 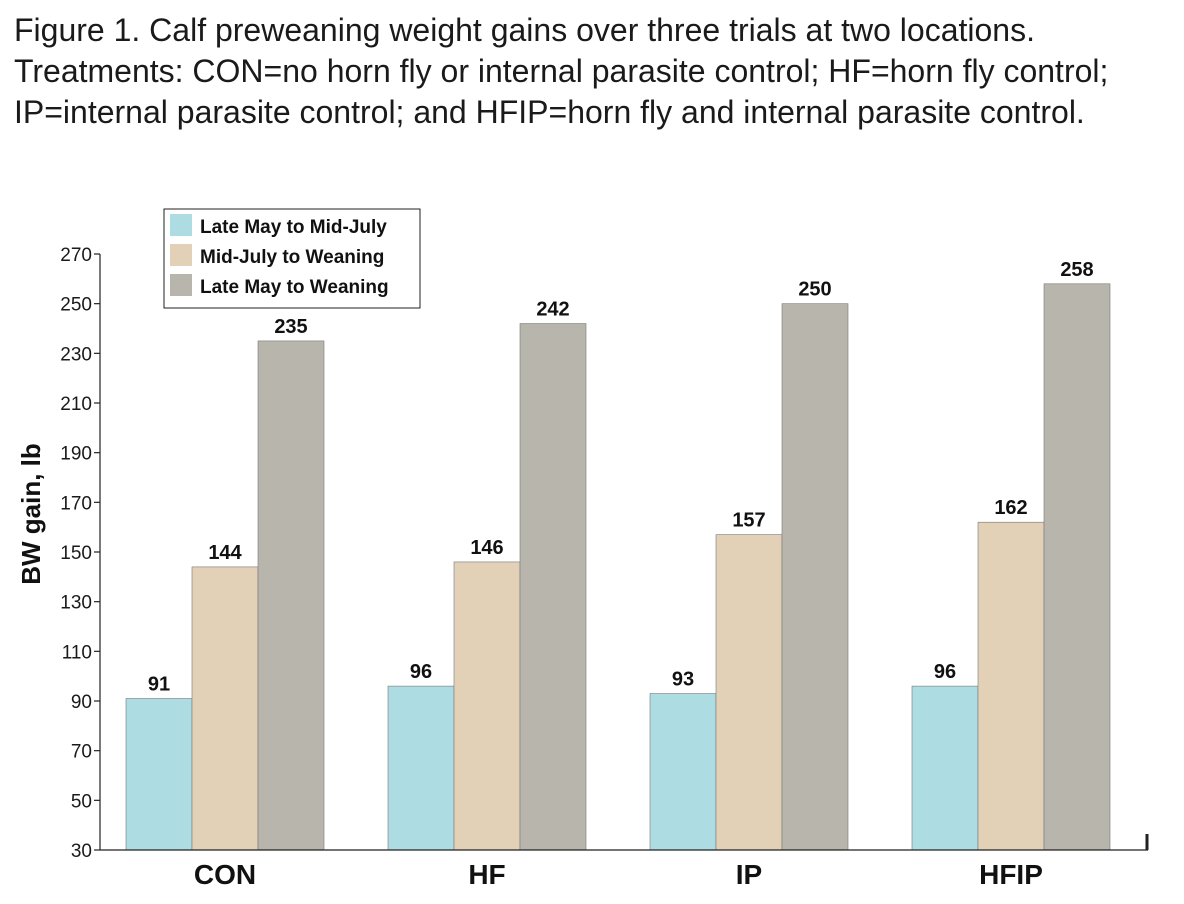 What do you see at coordinates (624, 862) in the screenshot?
I see `x-axis: CON HF IP HFIP` at bounding box center [624, 862].